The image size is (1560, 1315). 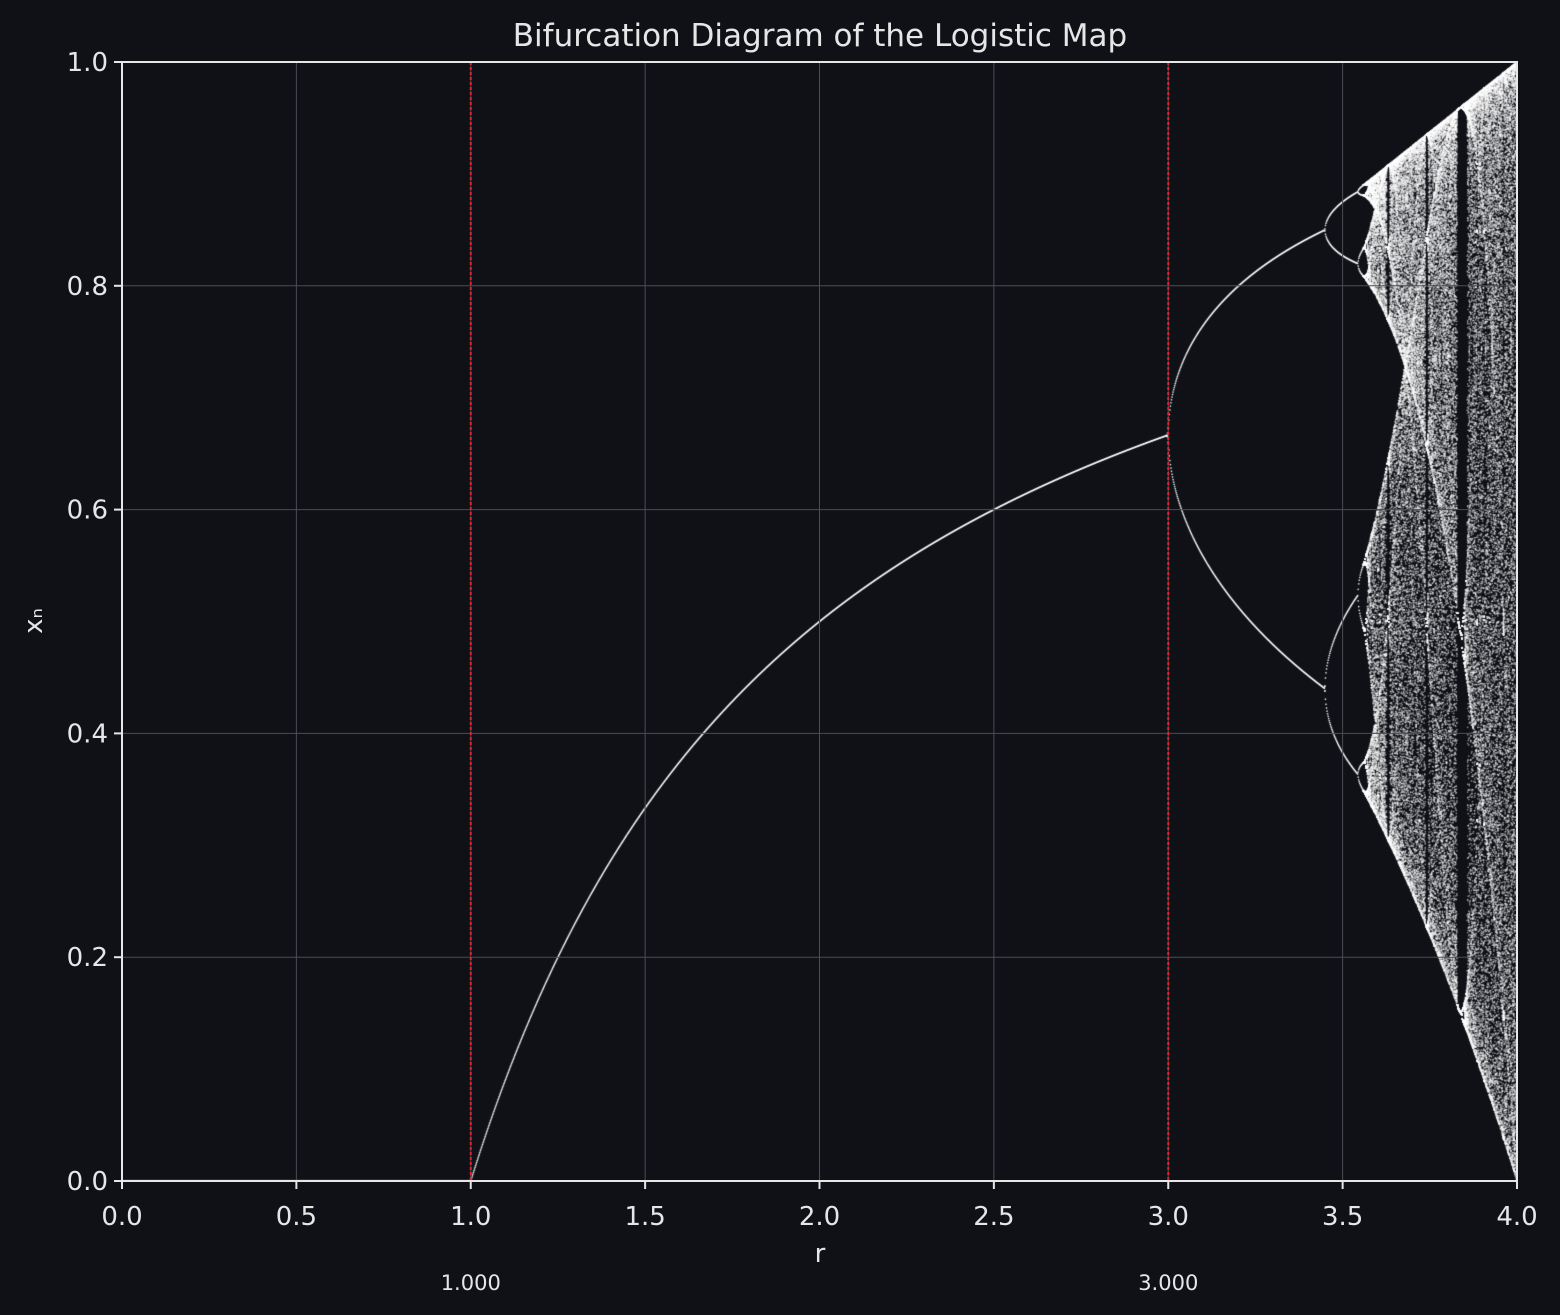 What do you see at coordinates (87, 1182) in the screenshot?
I see `y-tick-label: 0.0` at bounding box center [87, 1182].